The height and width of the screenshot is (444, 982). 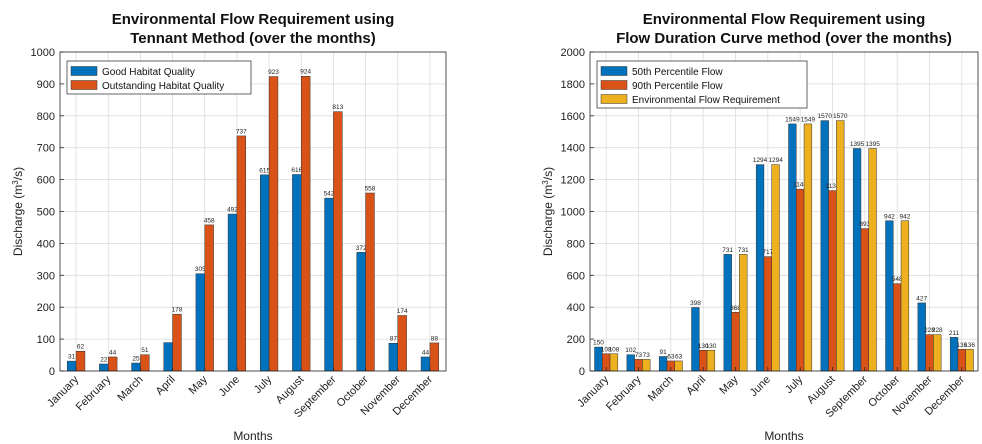 What do you see at coordinates (573, 53) in the screenshot?
I see `chart1-ytick-label-10: 2000` at bounding box center [573, 53].